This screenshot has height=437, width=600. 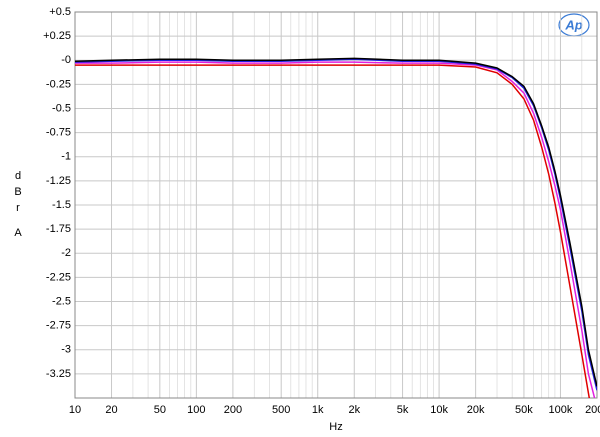 I want to click on x-tick-label: 50, so click(x=160, y=410).